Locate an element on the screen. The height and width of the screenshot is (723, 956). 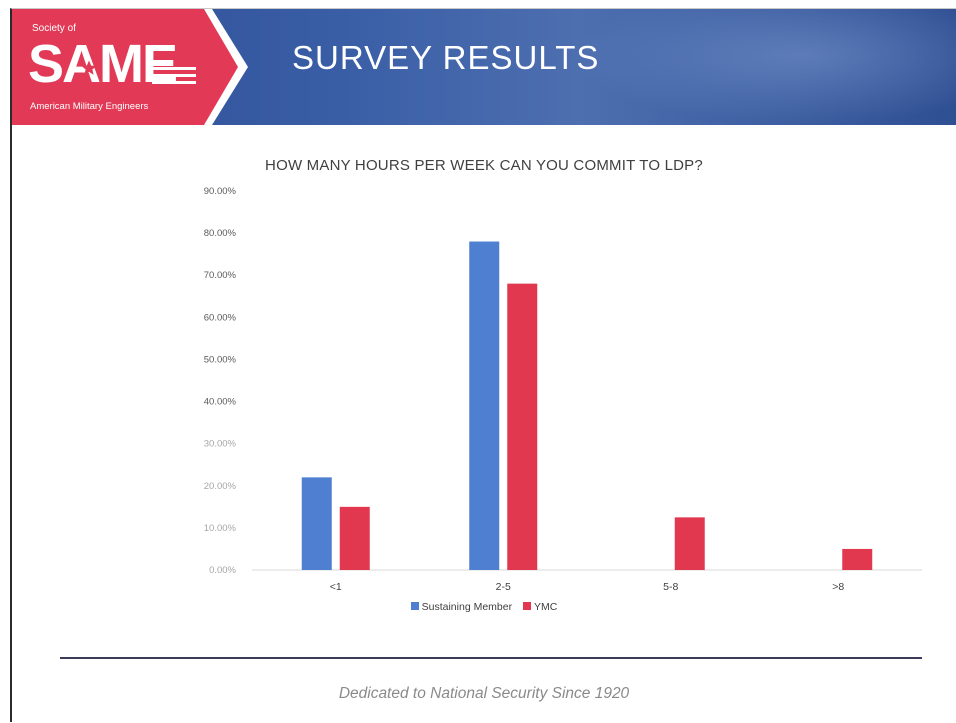
star-icon is located at coordinates (89, 67).